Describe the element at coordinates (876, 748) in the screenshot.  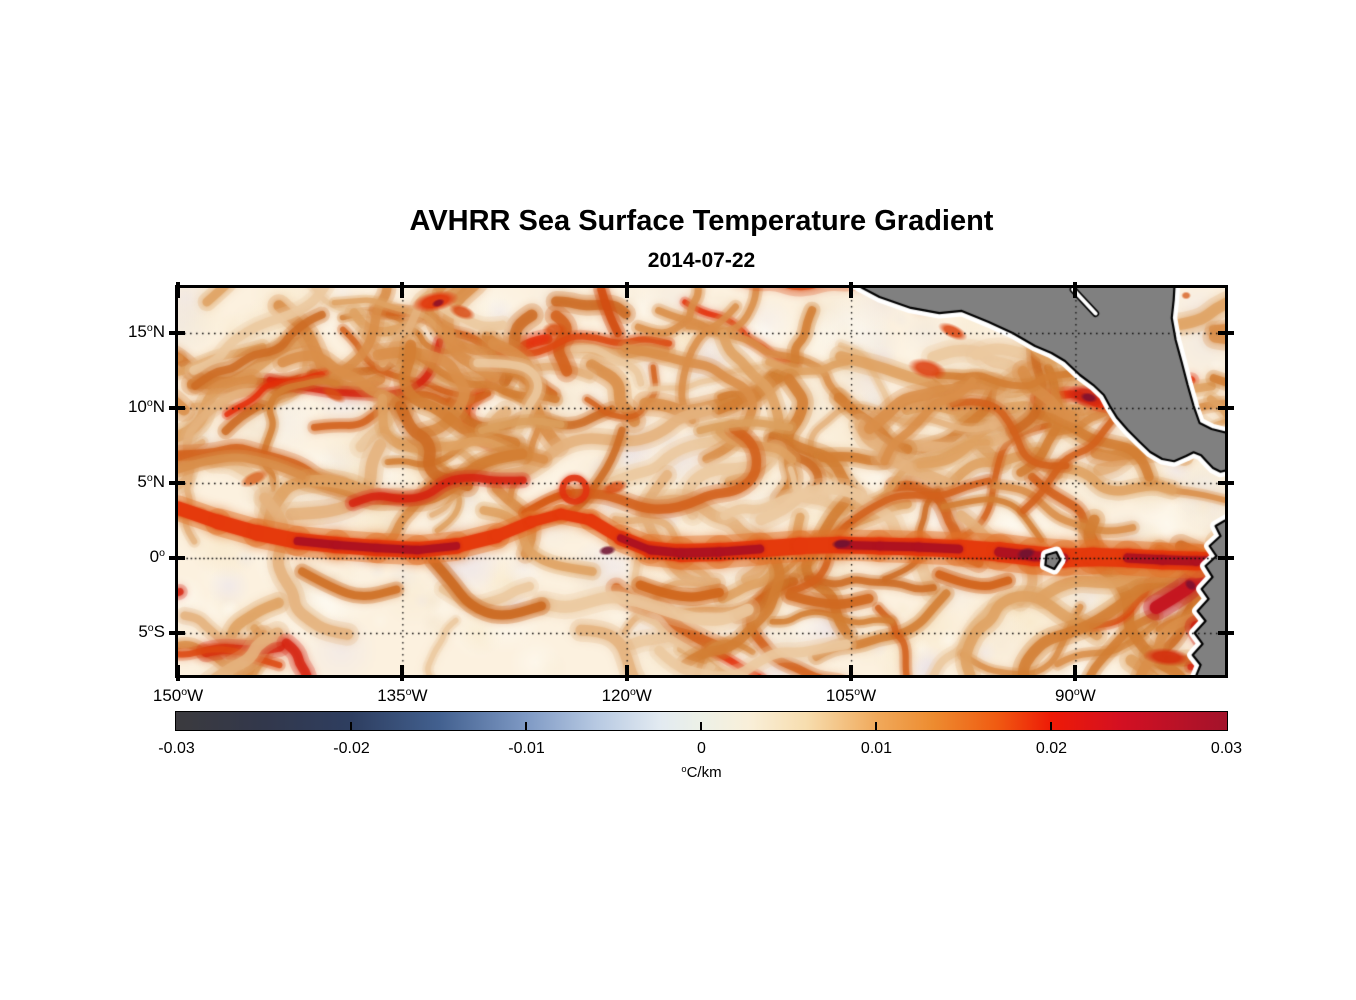
I see `colorbar-tick-label: 0.01` at that location.